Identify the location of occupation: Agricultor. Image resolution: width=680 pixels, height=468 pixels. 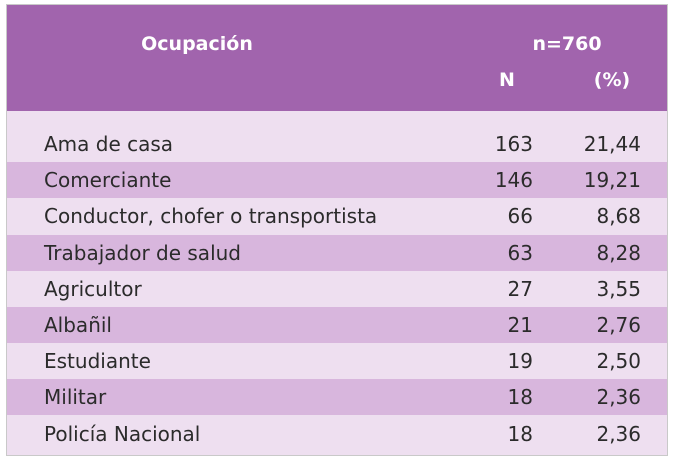
(93, 288).